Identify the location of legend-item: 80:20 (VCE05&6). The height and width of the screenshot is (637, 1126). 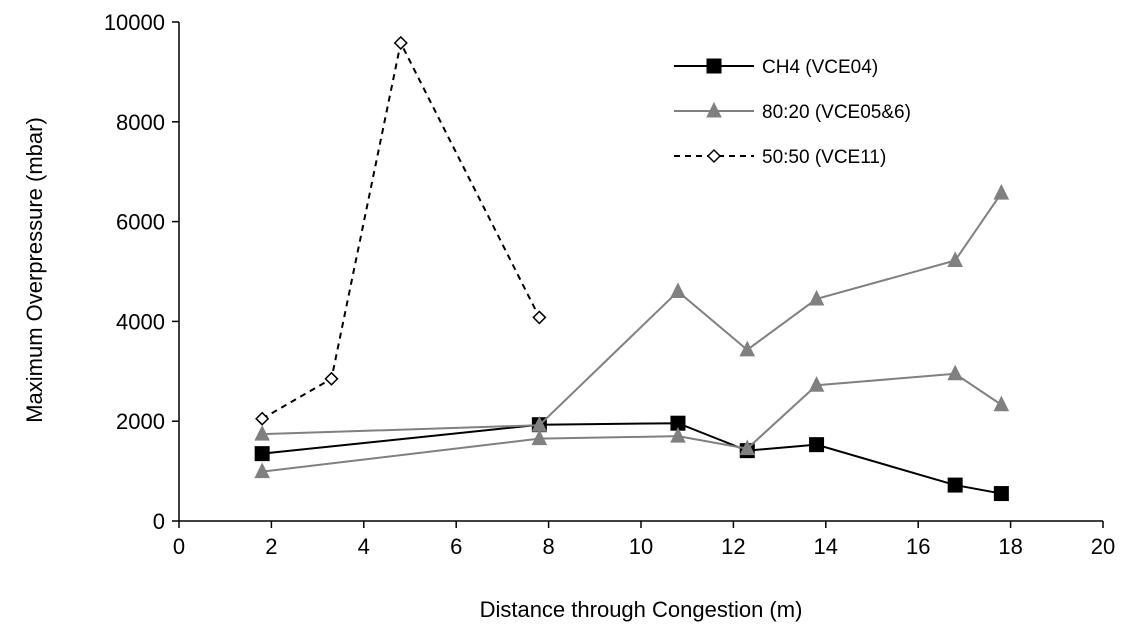
(792, 112).